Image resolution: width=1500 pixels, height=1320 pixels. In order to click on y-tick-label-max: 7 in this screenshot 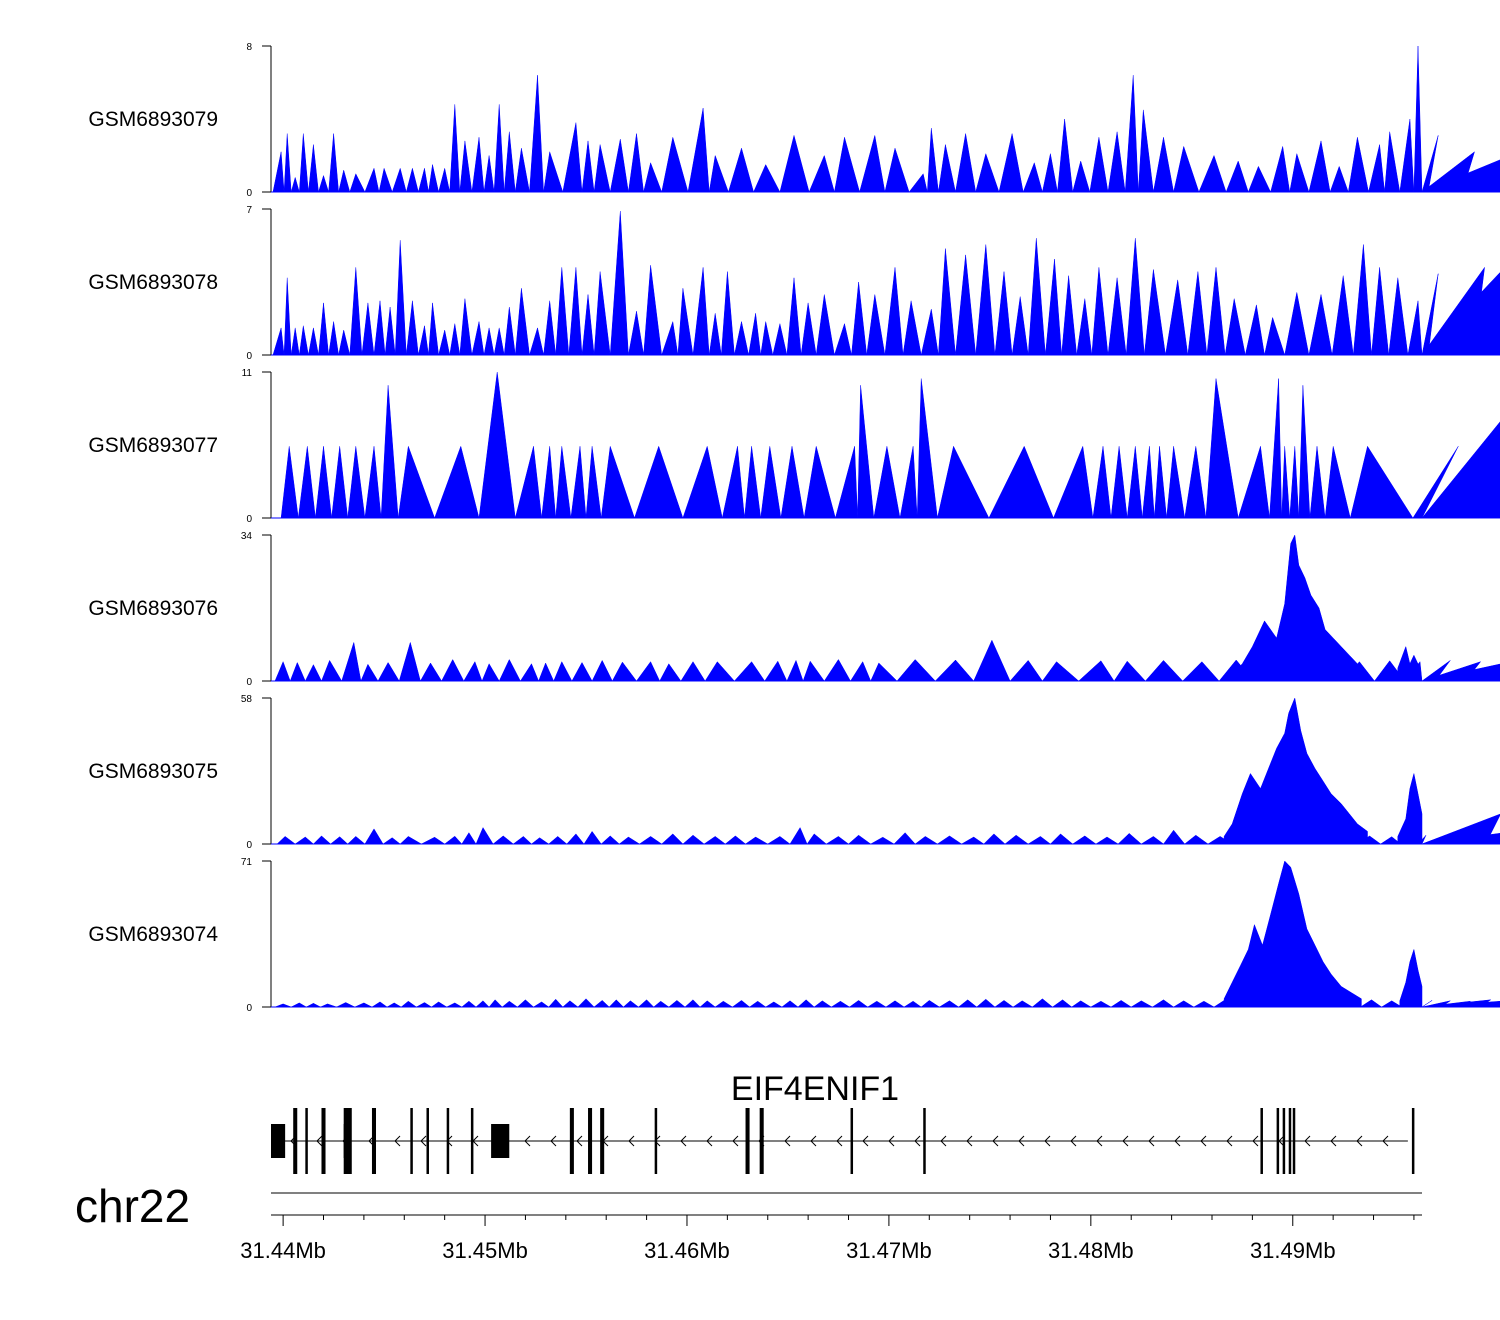, I will do `click(249, 210)`.